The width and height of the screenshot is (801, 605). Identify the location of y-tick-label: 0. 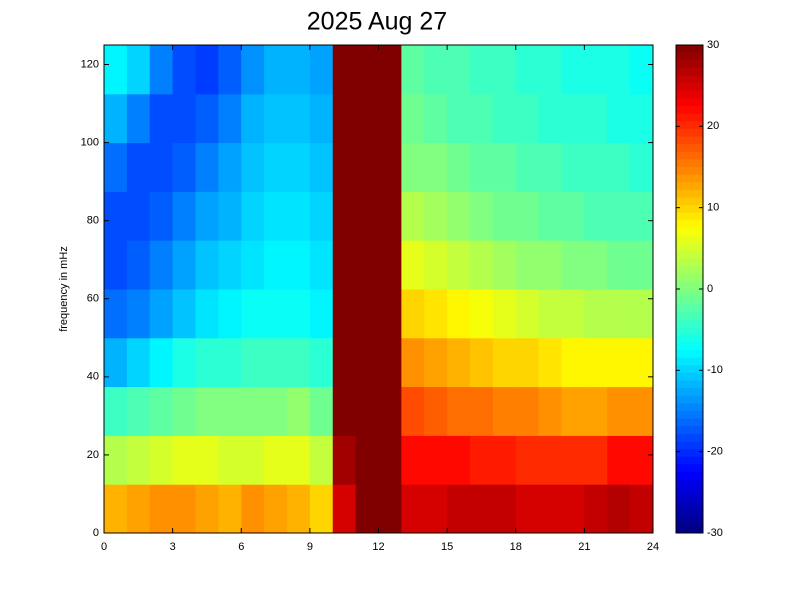
(96, 533).